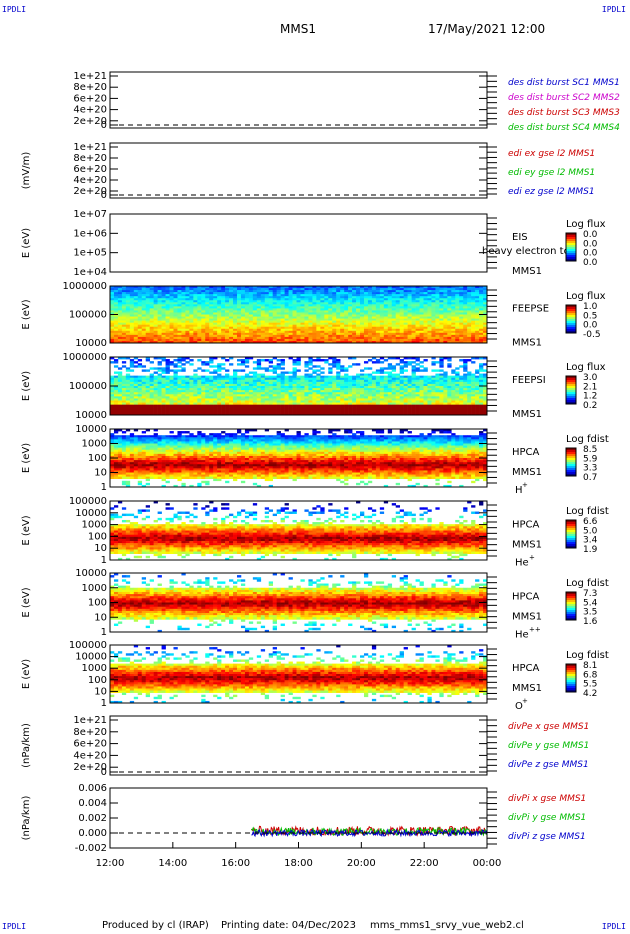 The height and width of the screenshot is (934, 630). What do you see at coordinates (520, 237) in the screenshot?
I see `instrument-label: EIS` at bounding box center [520, 237].